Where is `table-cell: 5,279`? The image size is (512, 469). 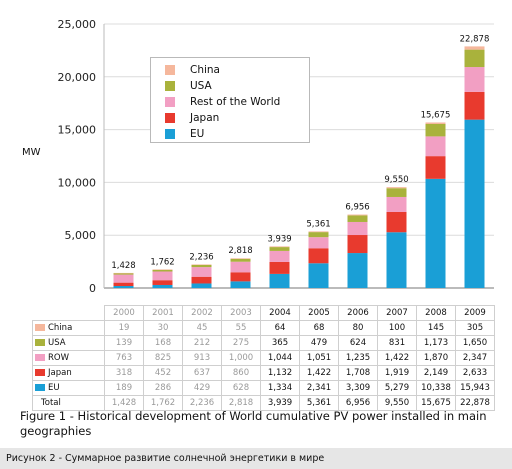
table-cell: 5,279 is located at coordinates (397, 388).